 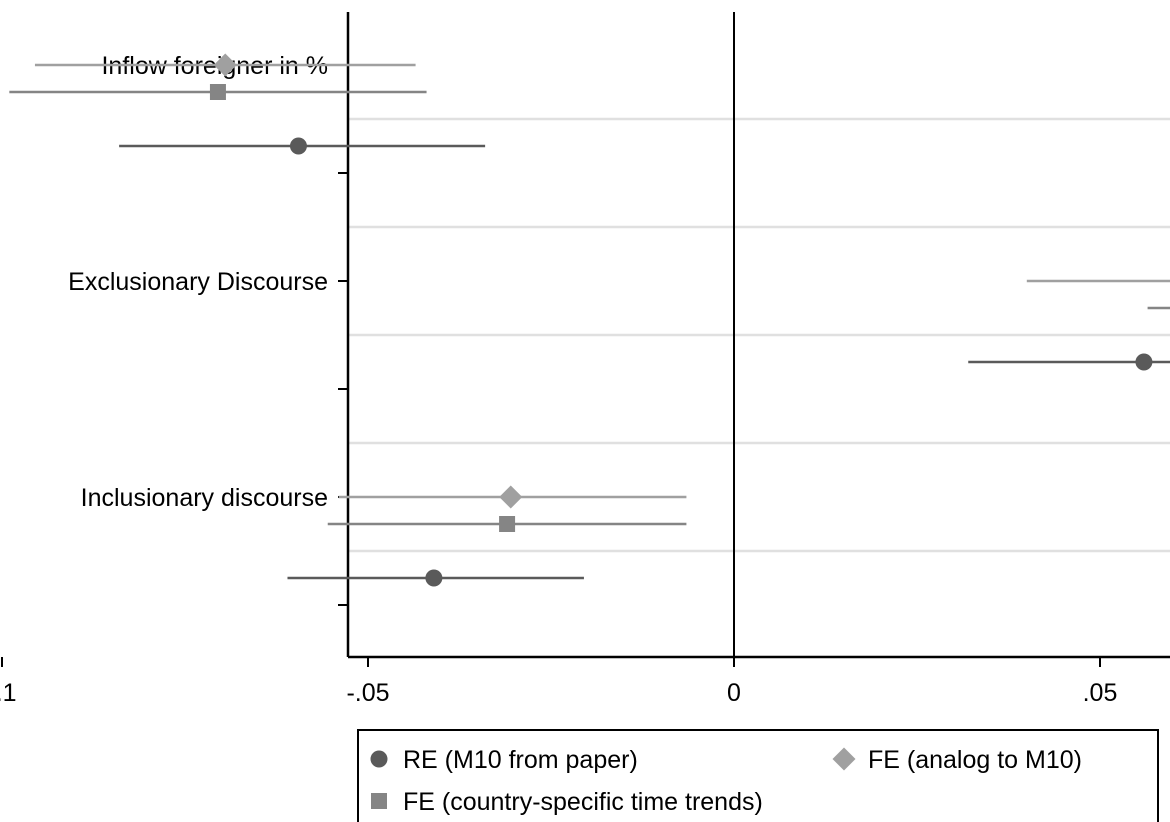 What do you see at coordinates (975, 760) in the screenshot?
I see `legend-label: FE (analog to M10)` at bounding box center [975, 760].